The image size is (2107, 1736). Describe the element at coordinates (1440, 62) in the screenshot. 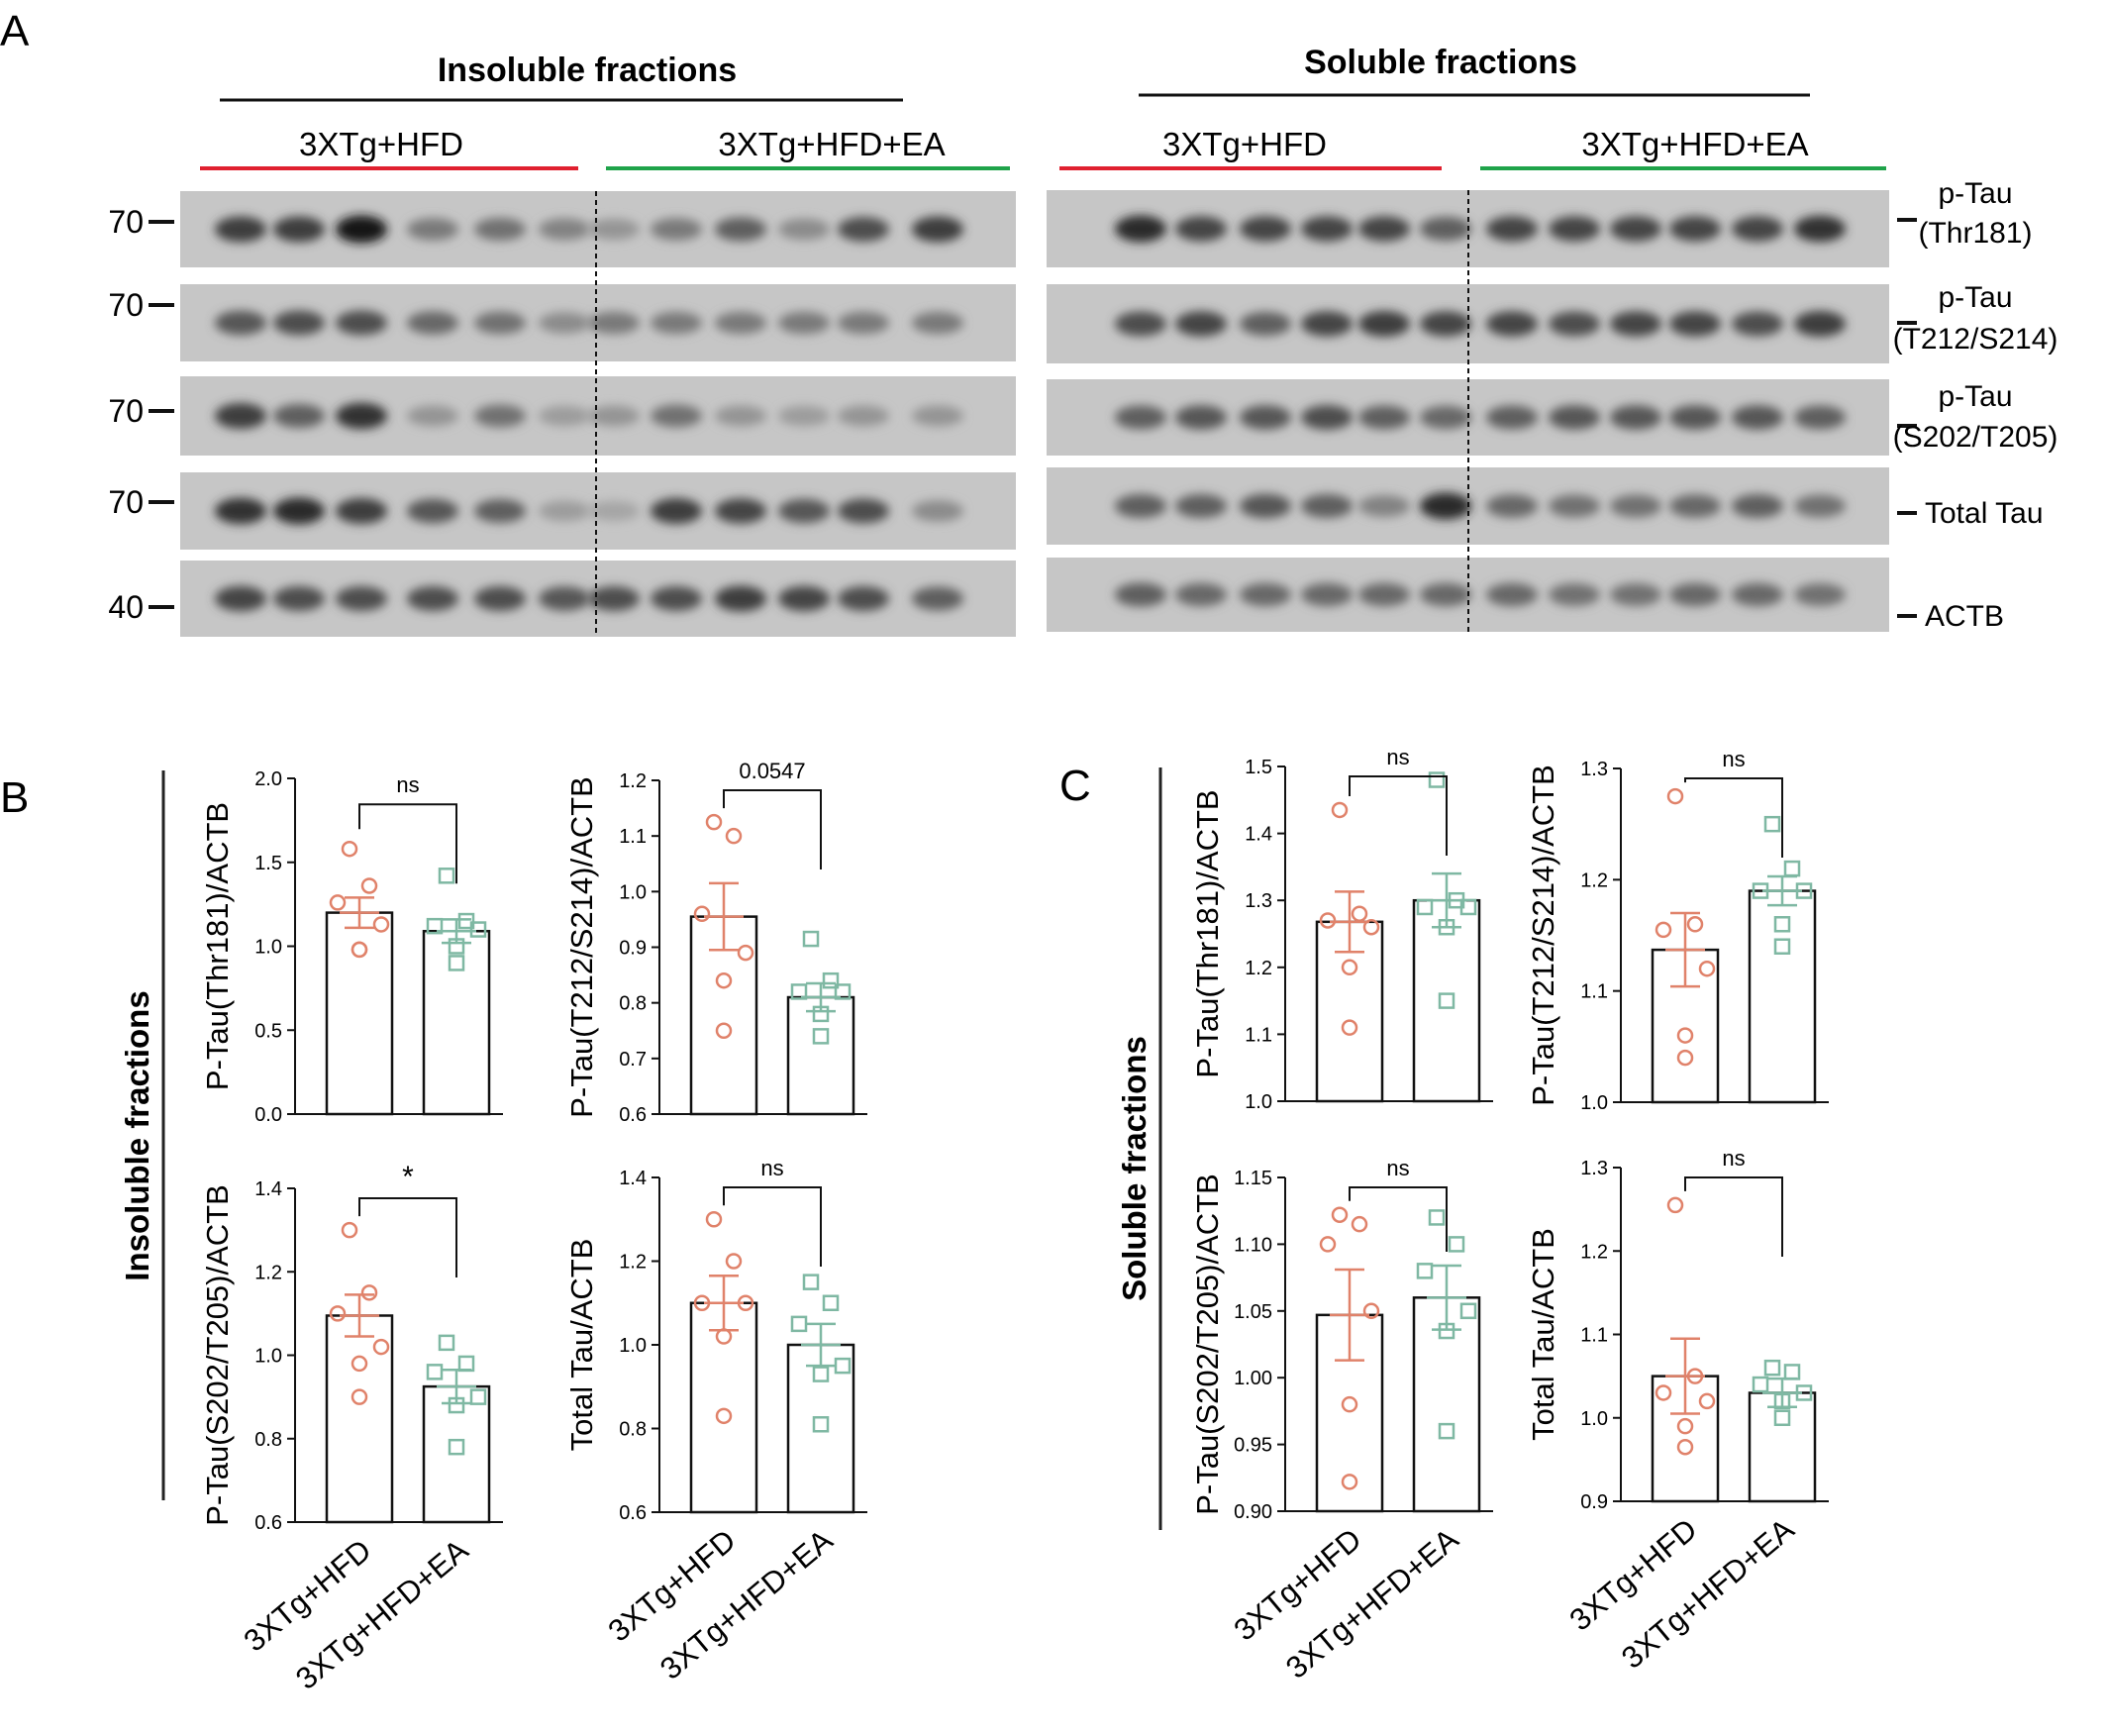

I see `soluble-fractions-title: Soluble fractions` at that location.